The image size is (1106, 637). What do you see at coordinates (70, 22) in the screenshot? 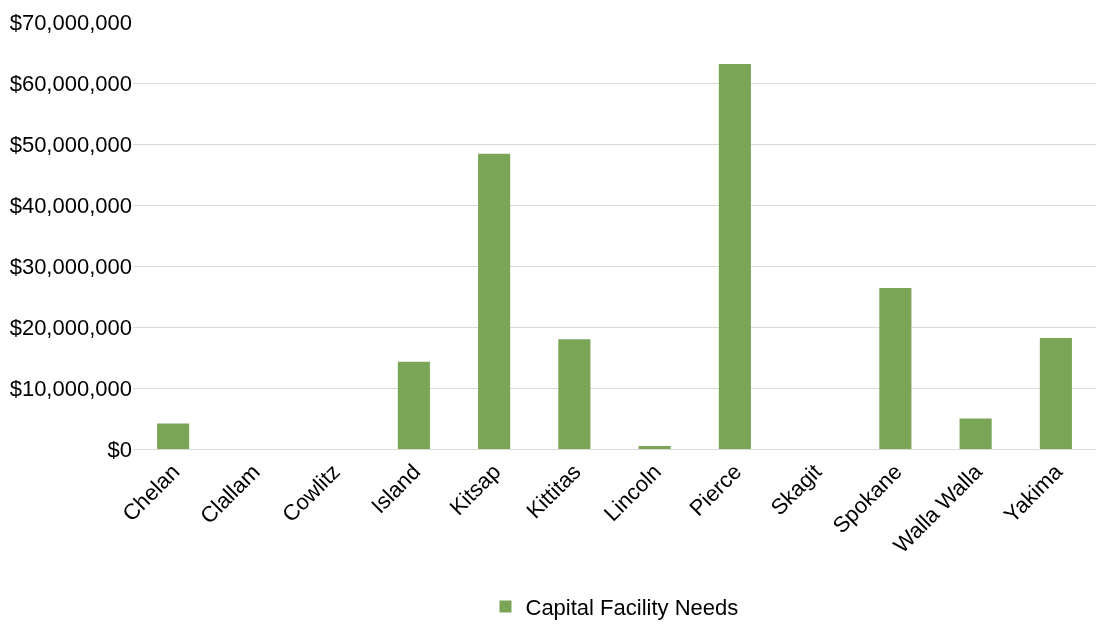
I see `y-tick-label: $70,000,000` at bounding box center [70, 22].